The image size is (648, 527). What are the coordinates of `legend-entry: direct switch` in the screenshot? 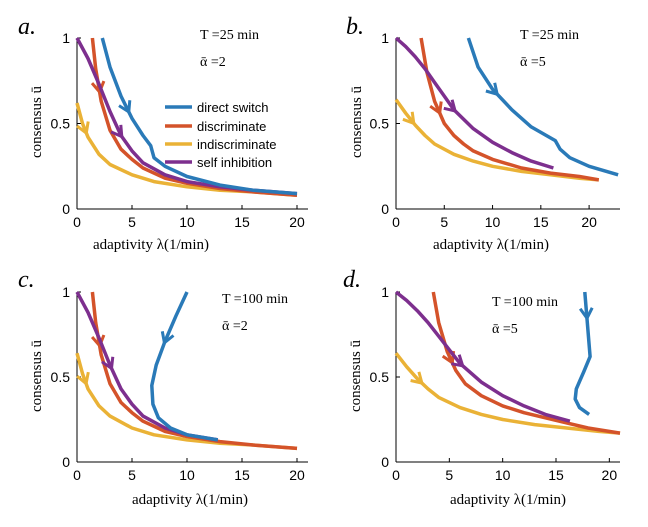 It's located at (217, 107).